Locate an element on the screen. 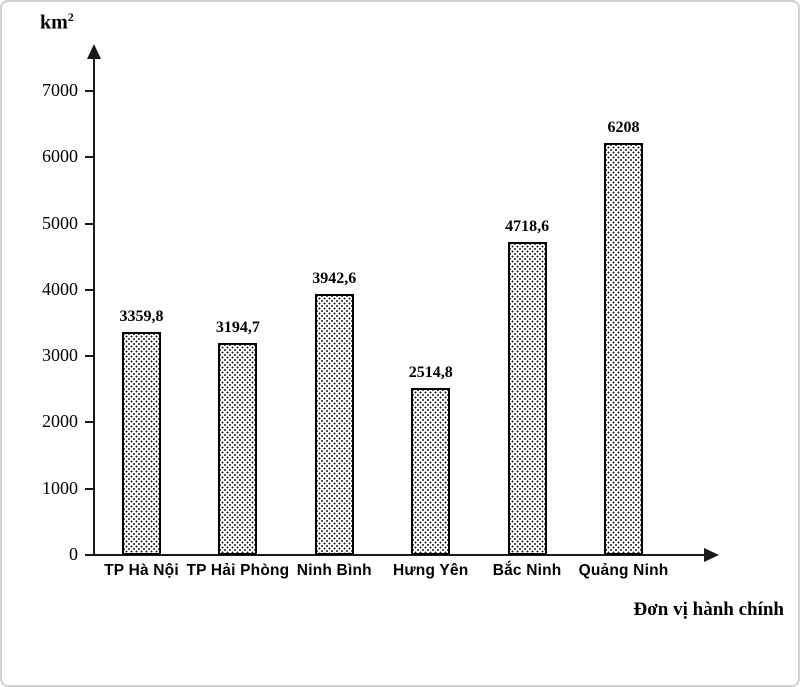 This screenshot has width=800, height=687. y-axis-tick-label: 6000 is located at coordinates (60, 156).